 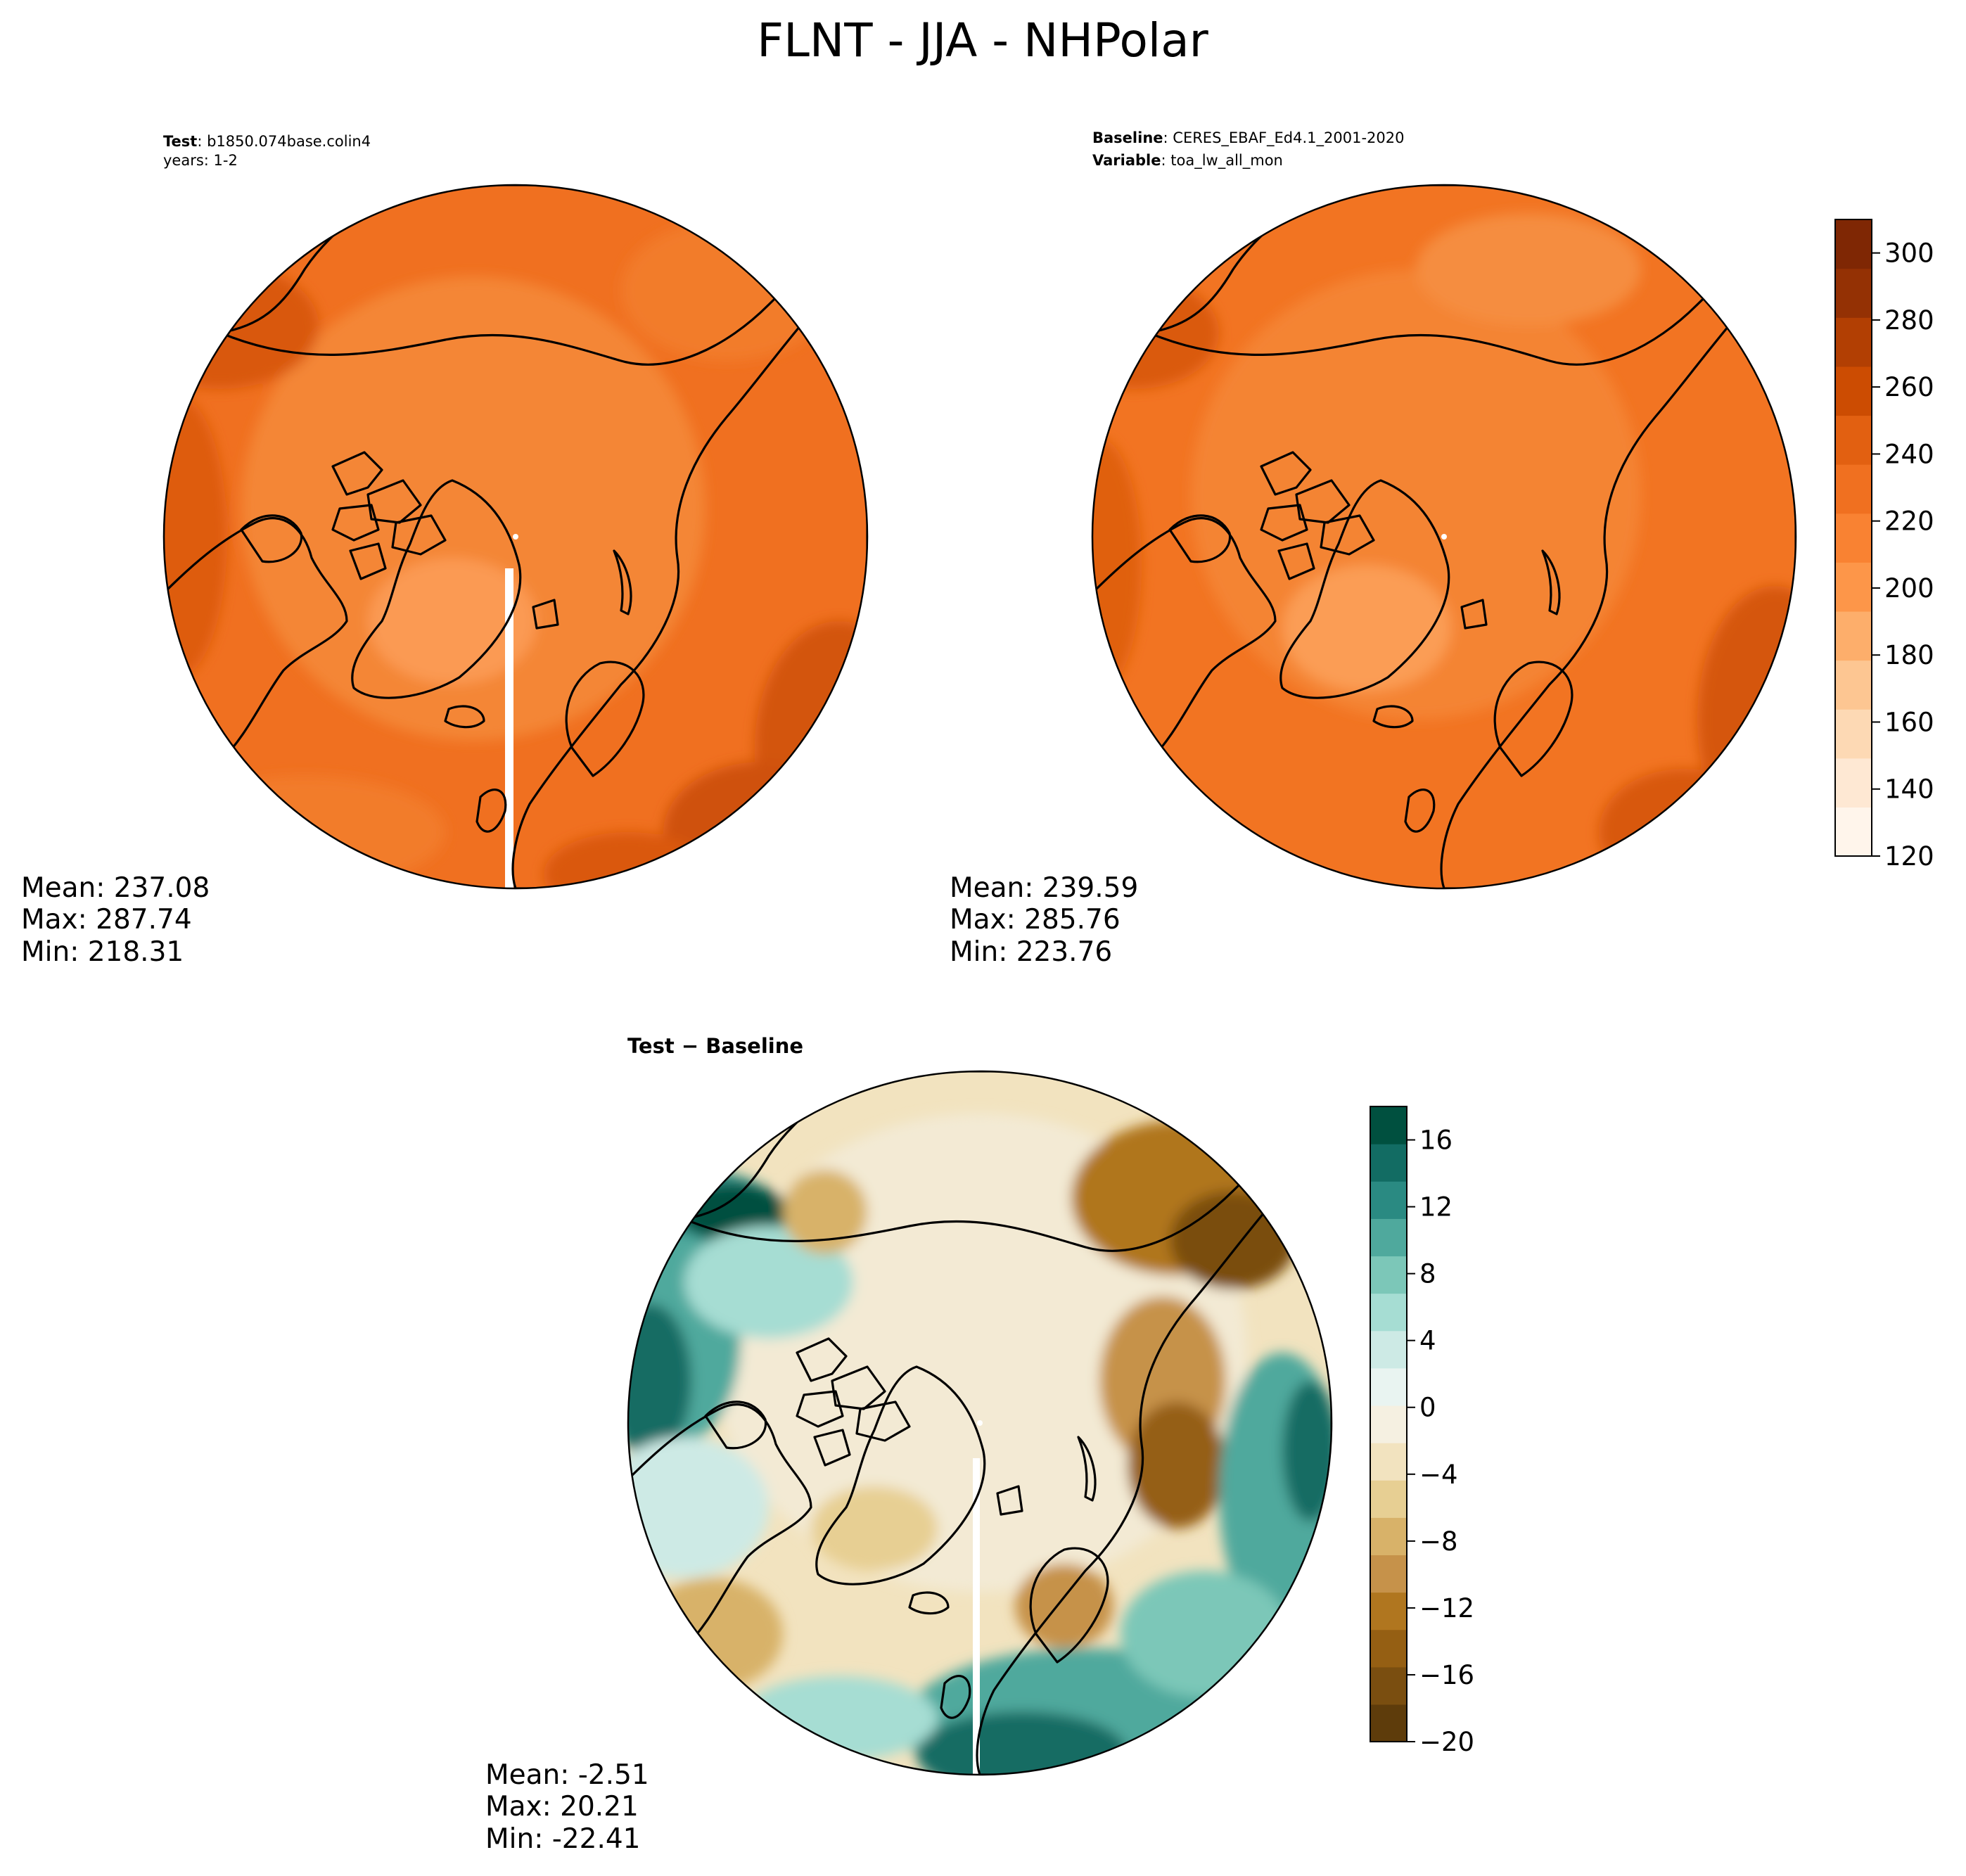 What do you see at coordinates (1909, 789) in the screenshot?
I see `colorbar-absolute-tick-label: 140` at bounding box center [1909, 789].